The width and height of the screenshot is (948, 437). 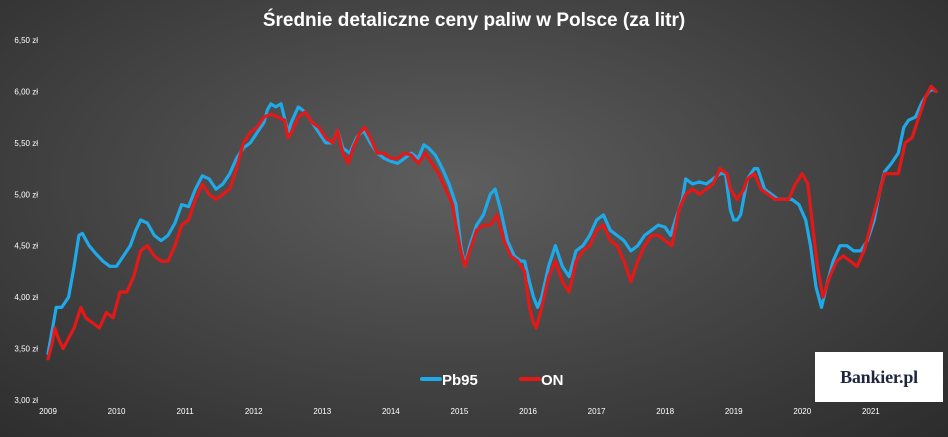 What do you see at coordinates (254, 411) in the screenshot?
I see `x-tick-label-2012: 2012` at bounding box center [254, 411].